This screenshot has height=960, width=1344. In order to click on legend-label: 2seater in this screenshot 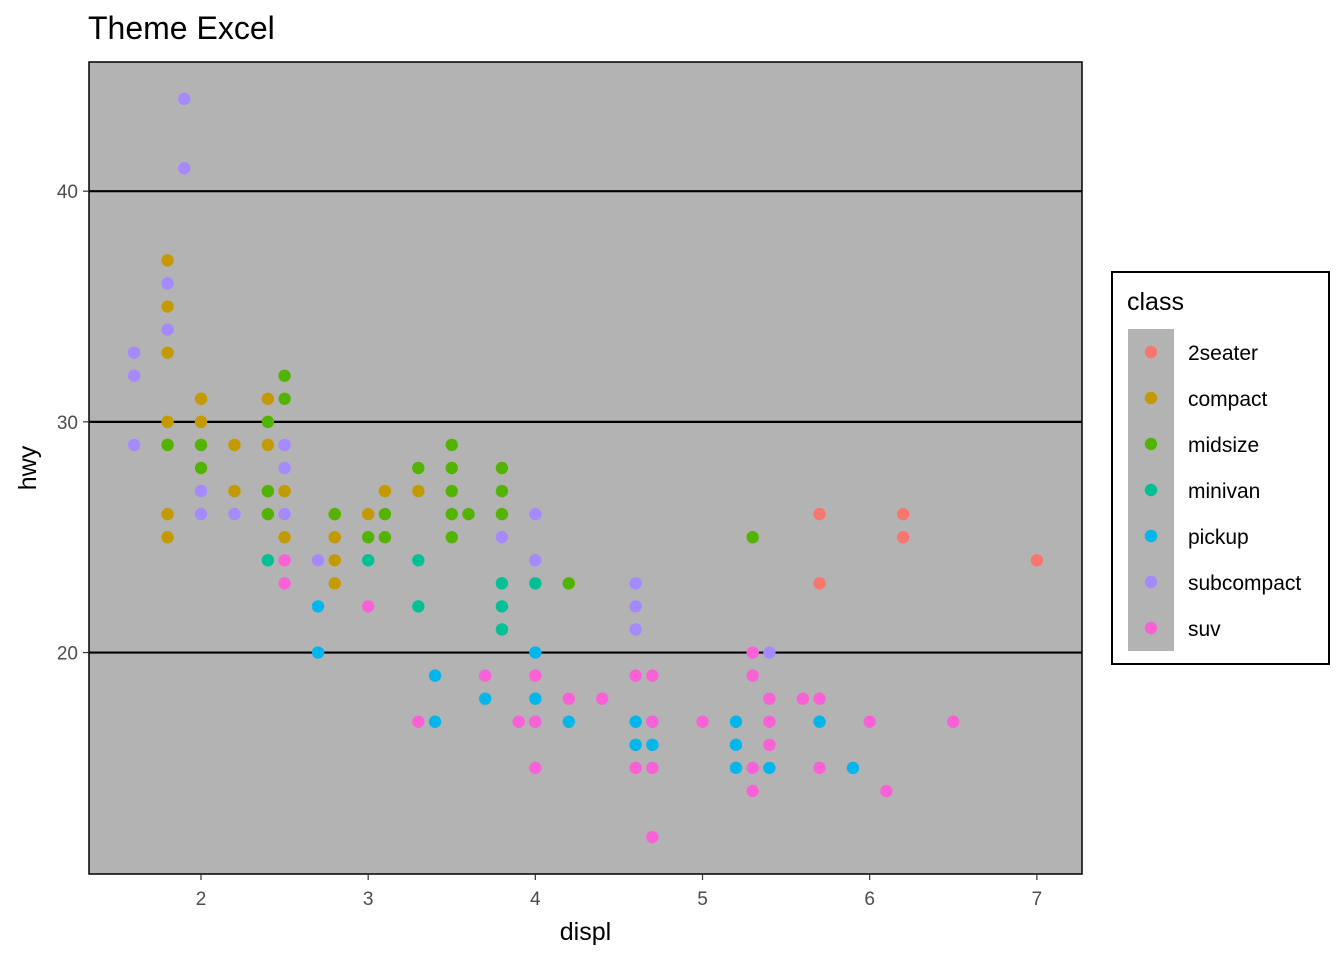, I will do `click(1223, 353)`.